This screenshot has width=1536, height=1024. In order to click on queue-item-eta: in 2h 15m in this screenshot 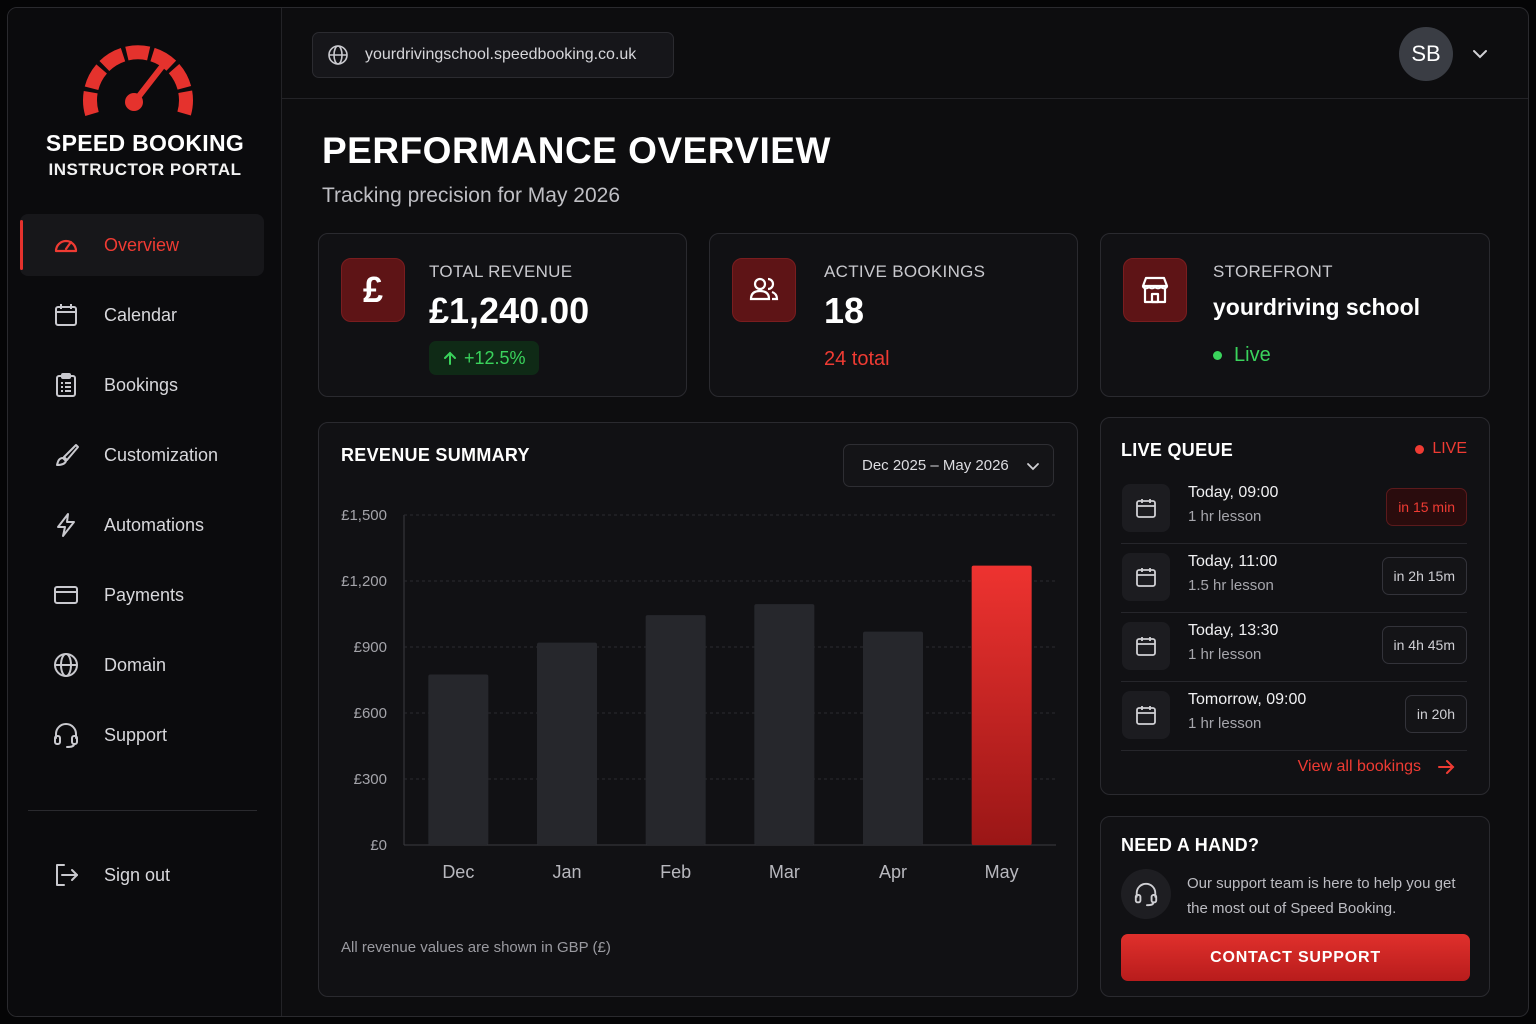, I will do `click(1424, 576)`.